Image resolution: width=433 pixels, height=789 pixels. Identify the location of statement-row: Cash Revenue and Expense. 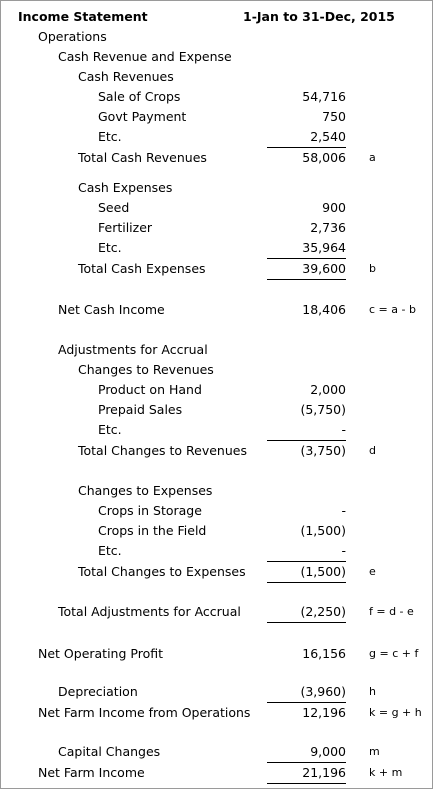
(216, 57).